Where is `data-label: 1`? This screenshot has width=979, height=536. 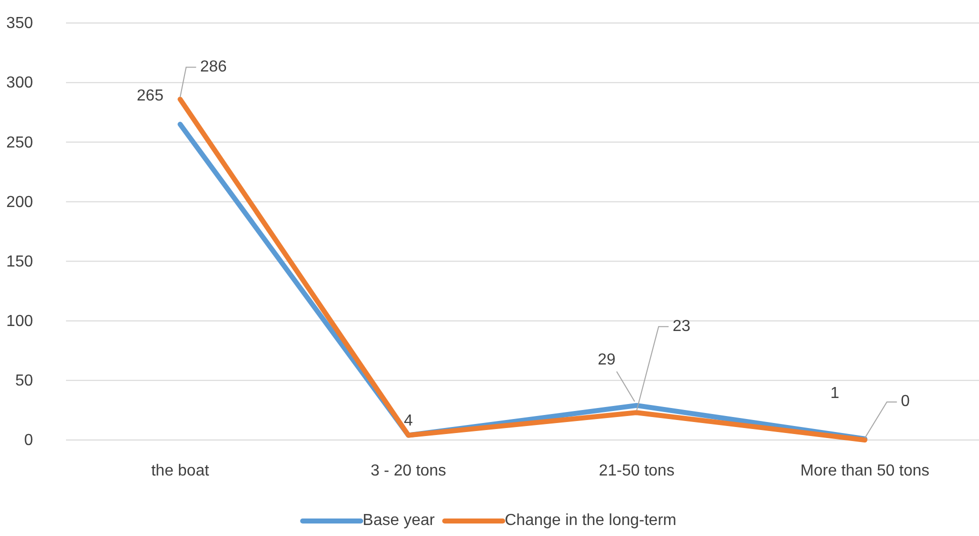 data-label: 1 is located at coordinates (835, 393).